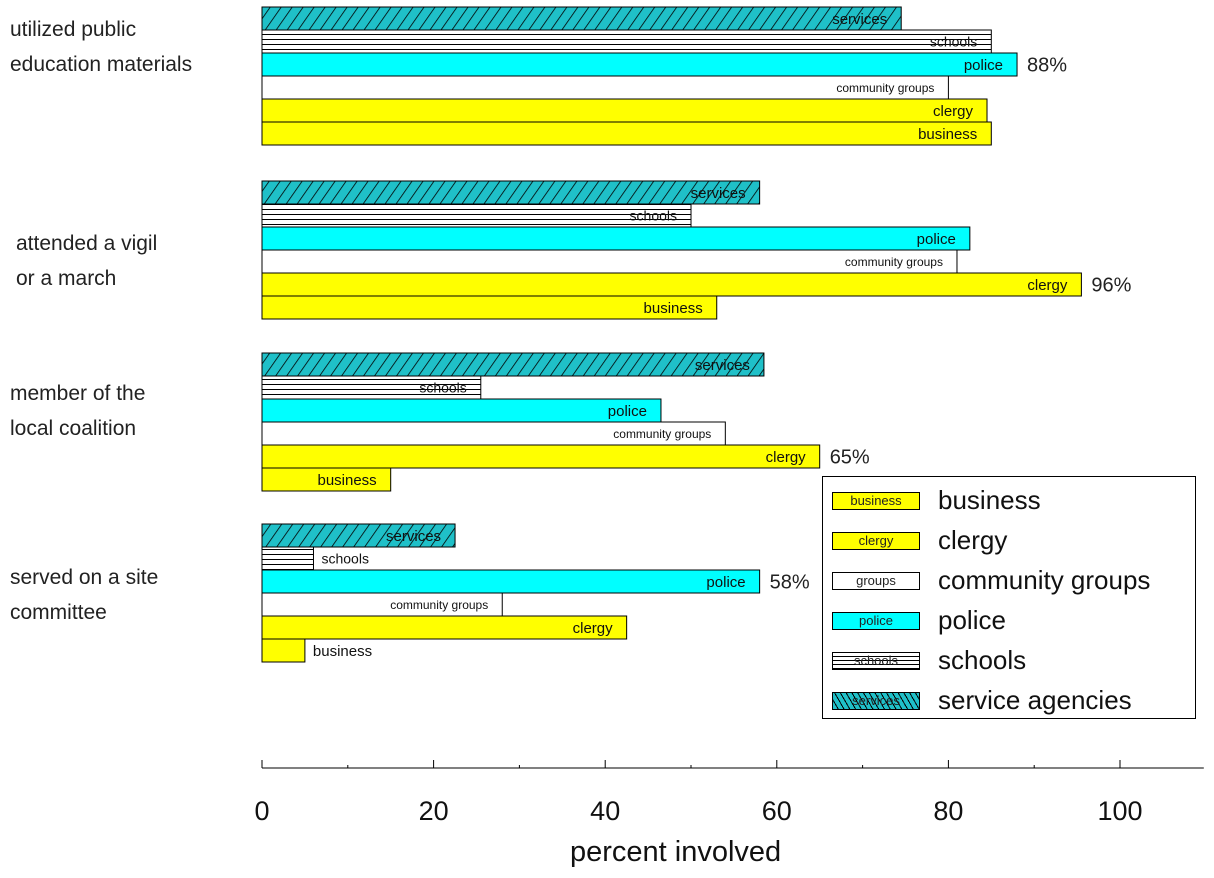 This screenshot has height=878, width=1214. Describe the element at coordinates (1044, 580) in the screenshot. I see `legend-label: community groups` at that location.